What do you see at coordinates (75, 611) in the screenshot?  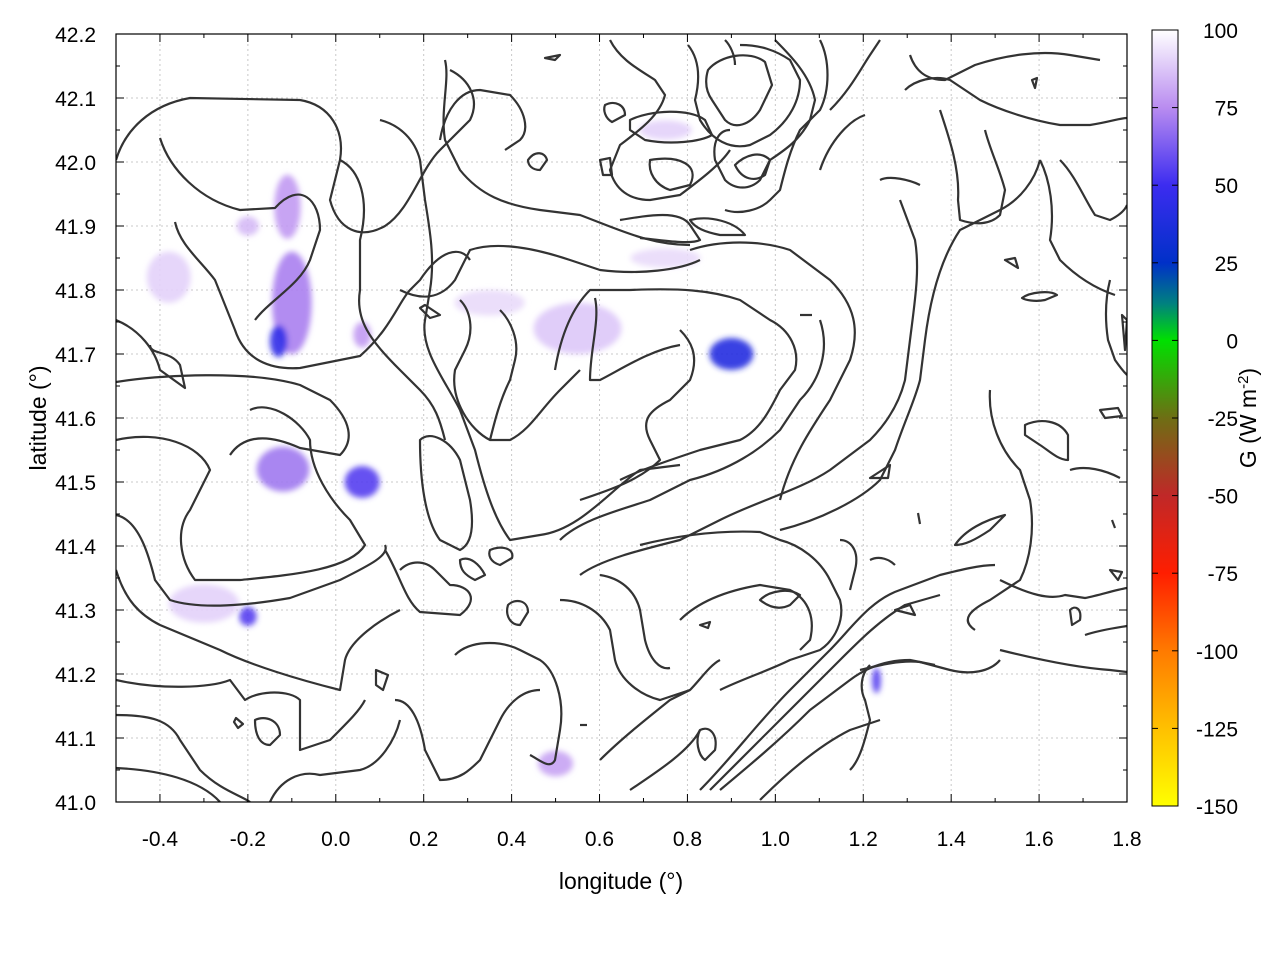 I see `y-tick-label: 41.3` at bounding box center [75, 611].